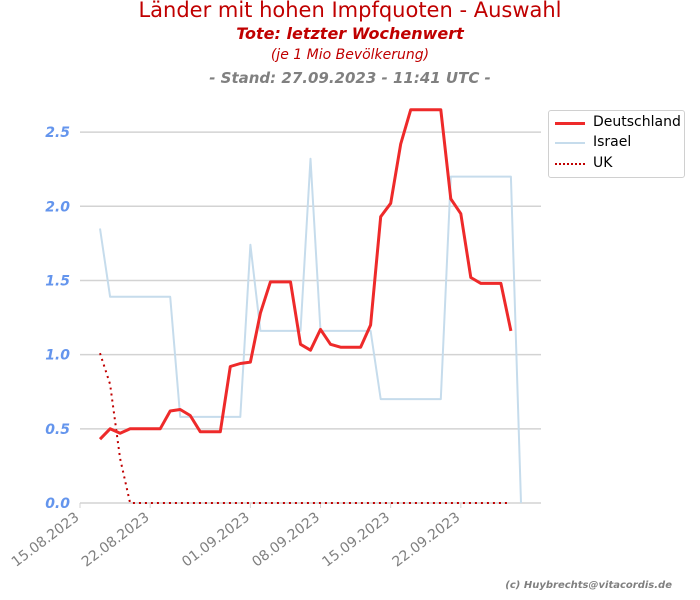  I want to click on legend: Deutschland Israel UK, so click(616, 144).